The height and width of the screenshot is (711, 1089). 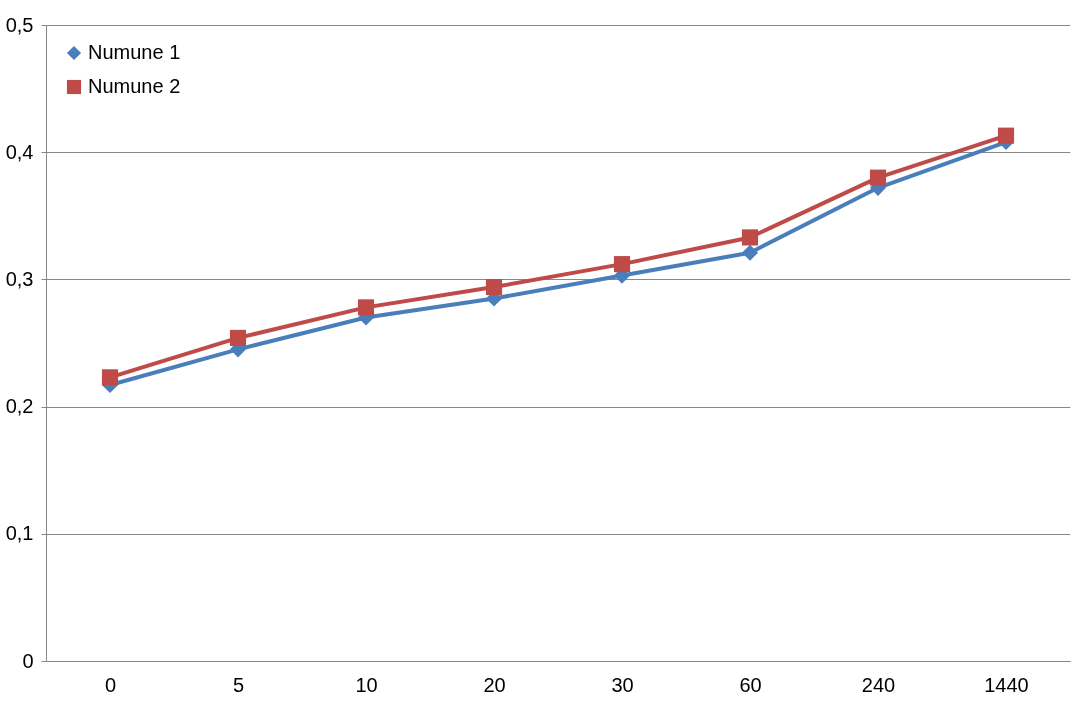 I want to click on y-tick-label: 0,3, so click(x=19, y=278).